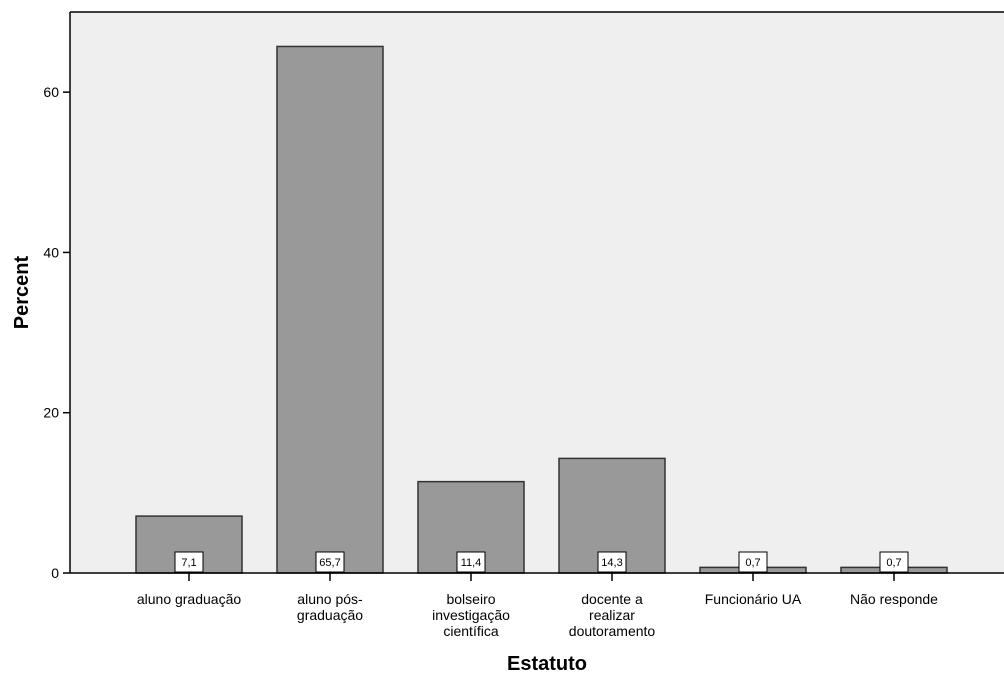 The image size is (1004, 675). I want to click on data-label-4: 0,7, so click(752, 563).